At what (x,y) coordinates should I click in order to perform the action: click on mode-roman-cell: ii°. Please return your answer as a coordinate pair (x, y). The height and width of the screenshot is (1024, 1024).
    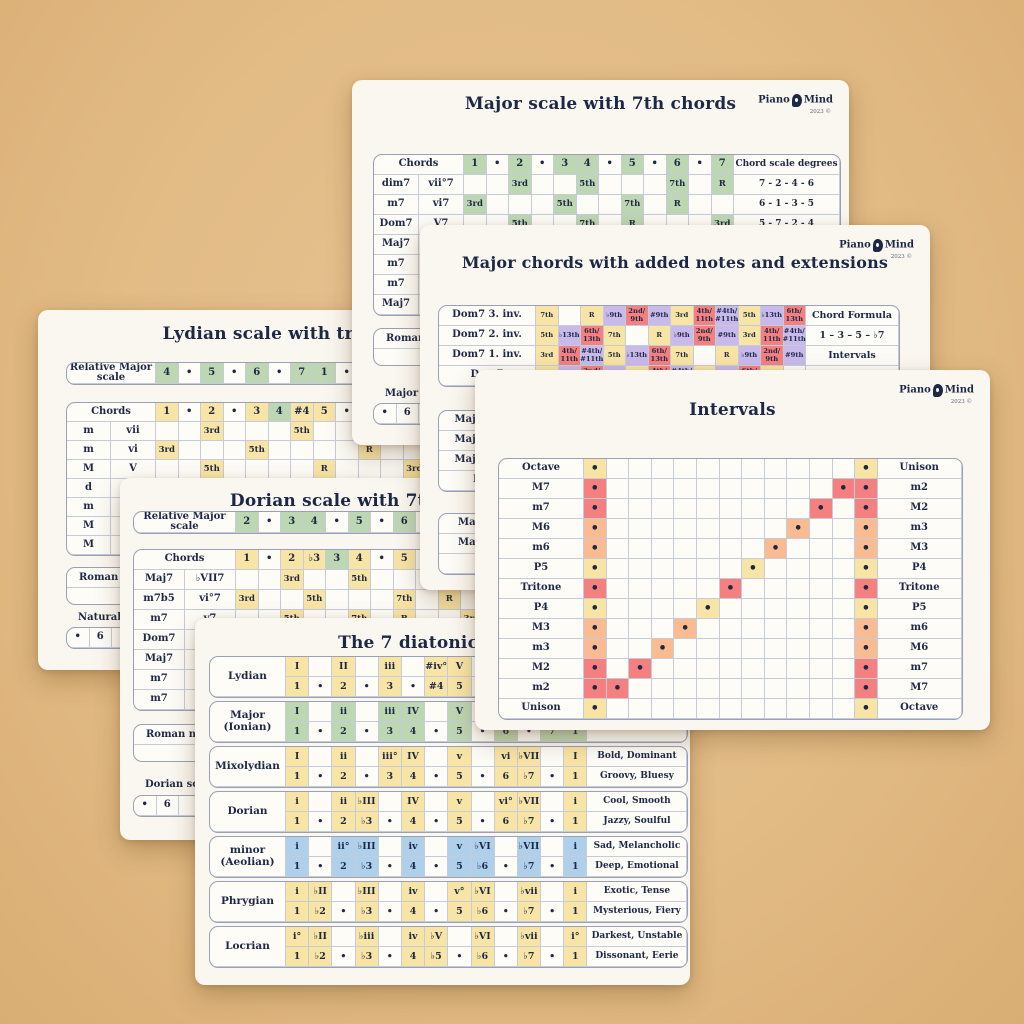
    Looking at the image, I should click on (344, 847).